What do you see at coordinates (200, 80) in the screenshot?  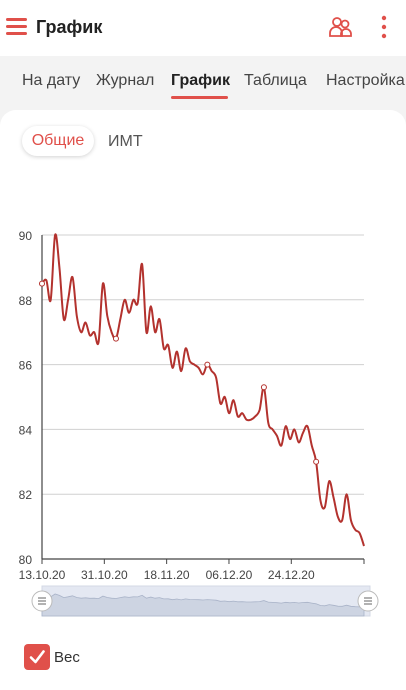 I see `tab-chart: График` at bounding box center [200, 80].